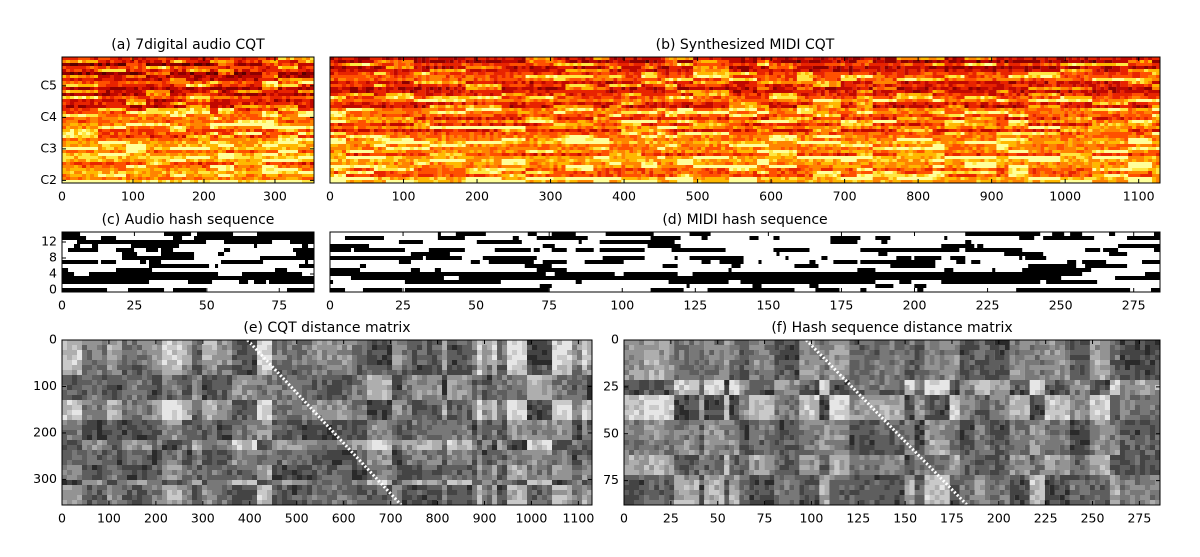  I want to click on y-tick-label: 75, so click(611, 479).